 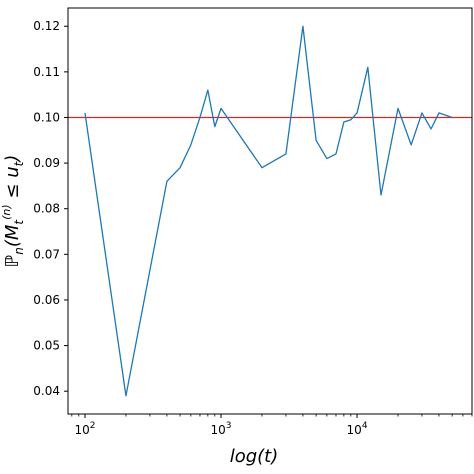 What do you see at coordinates (46, 300) in the screenshot?
I see `y-tick-label: 0.06` at bounding box center [46, 300].